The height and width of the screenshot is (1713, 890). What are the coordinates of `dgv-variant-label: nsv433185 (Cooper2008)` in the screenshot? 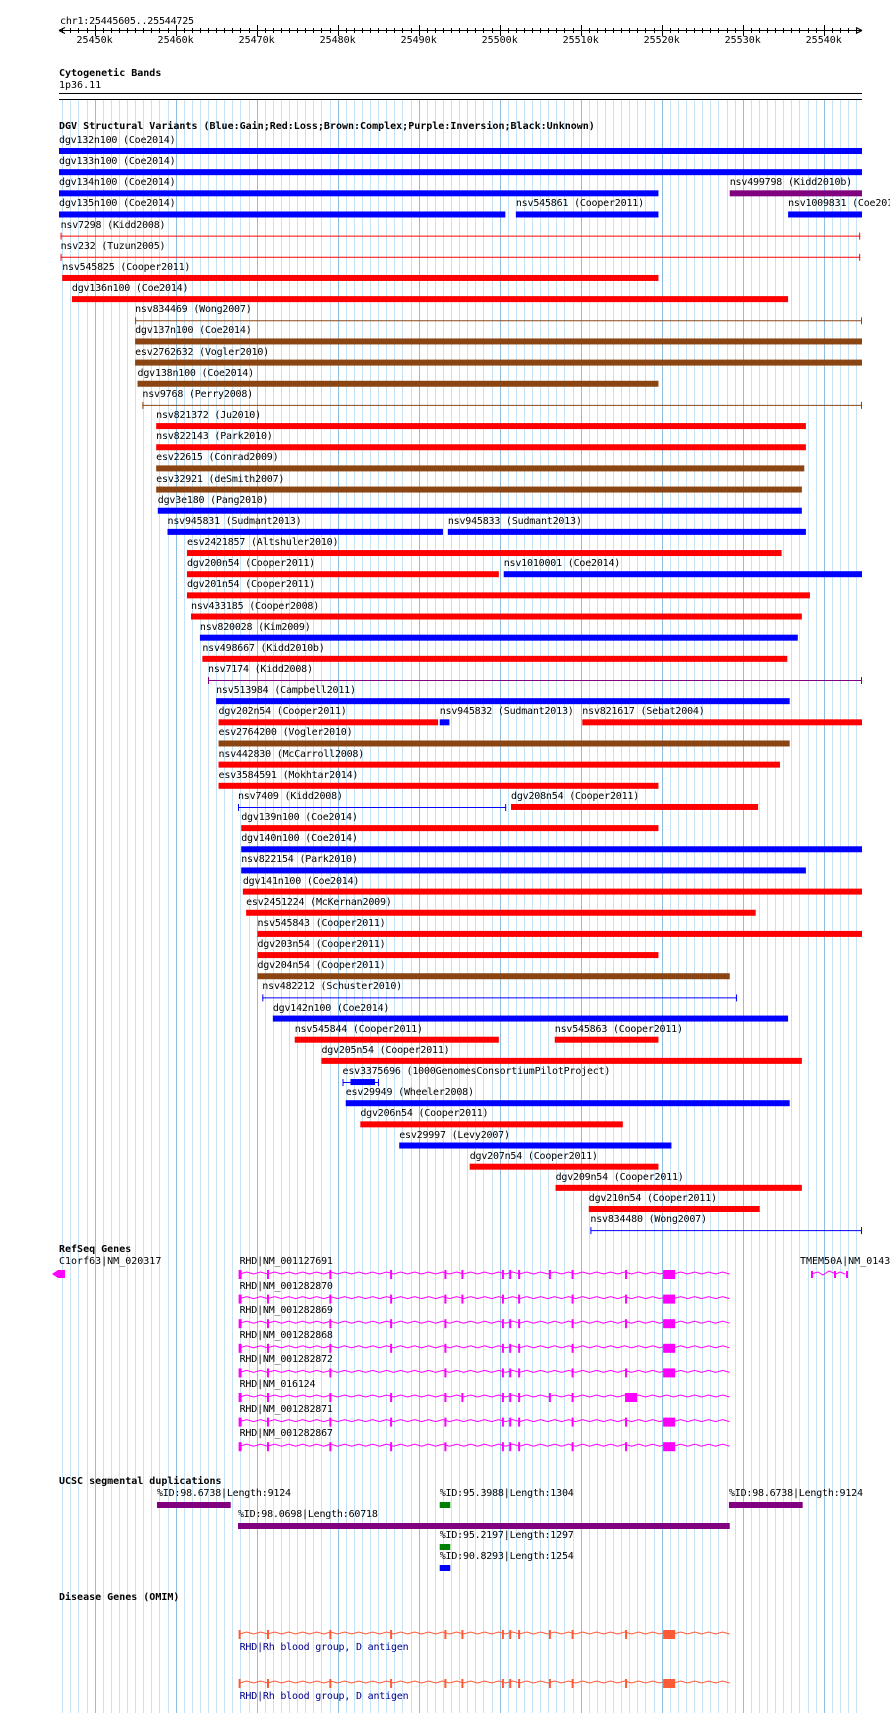 It's located at (255, 606).